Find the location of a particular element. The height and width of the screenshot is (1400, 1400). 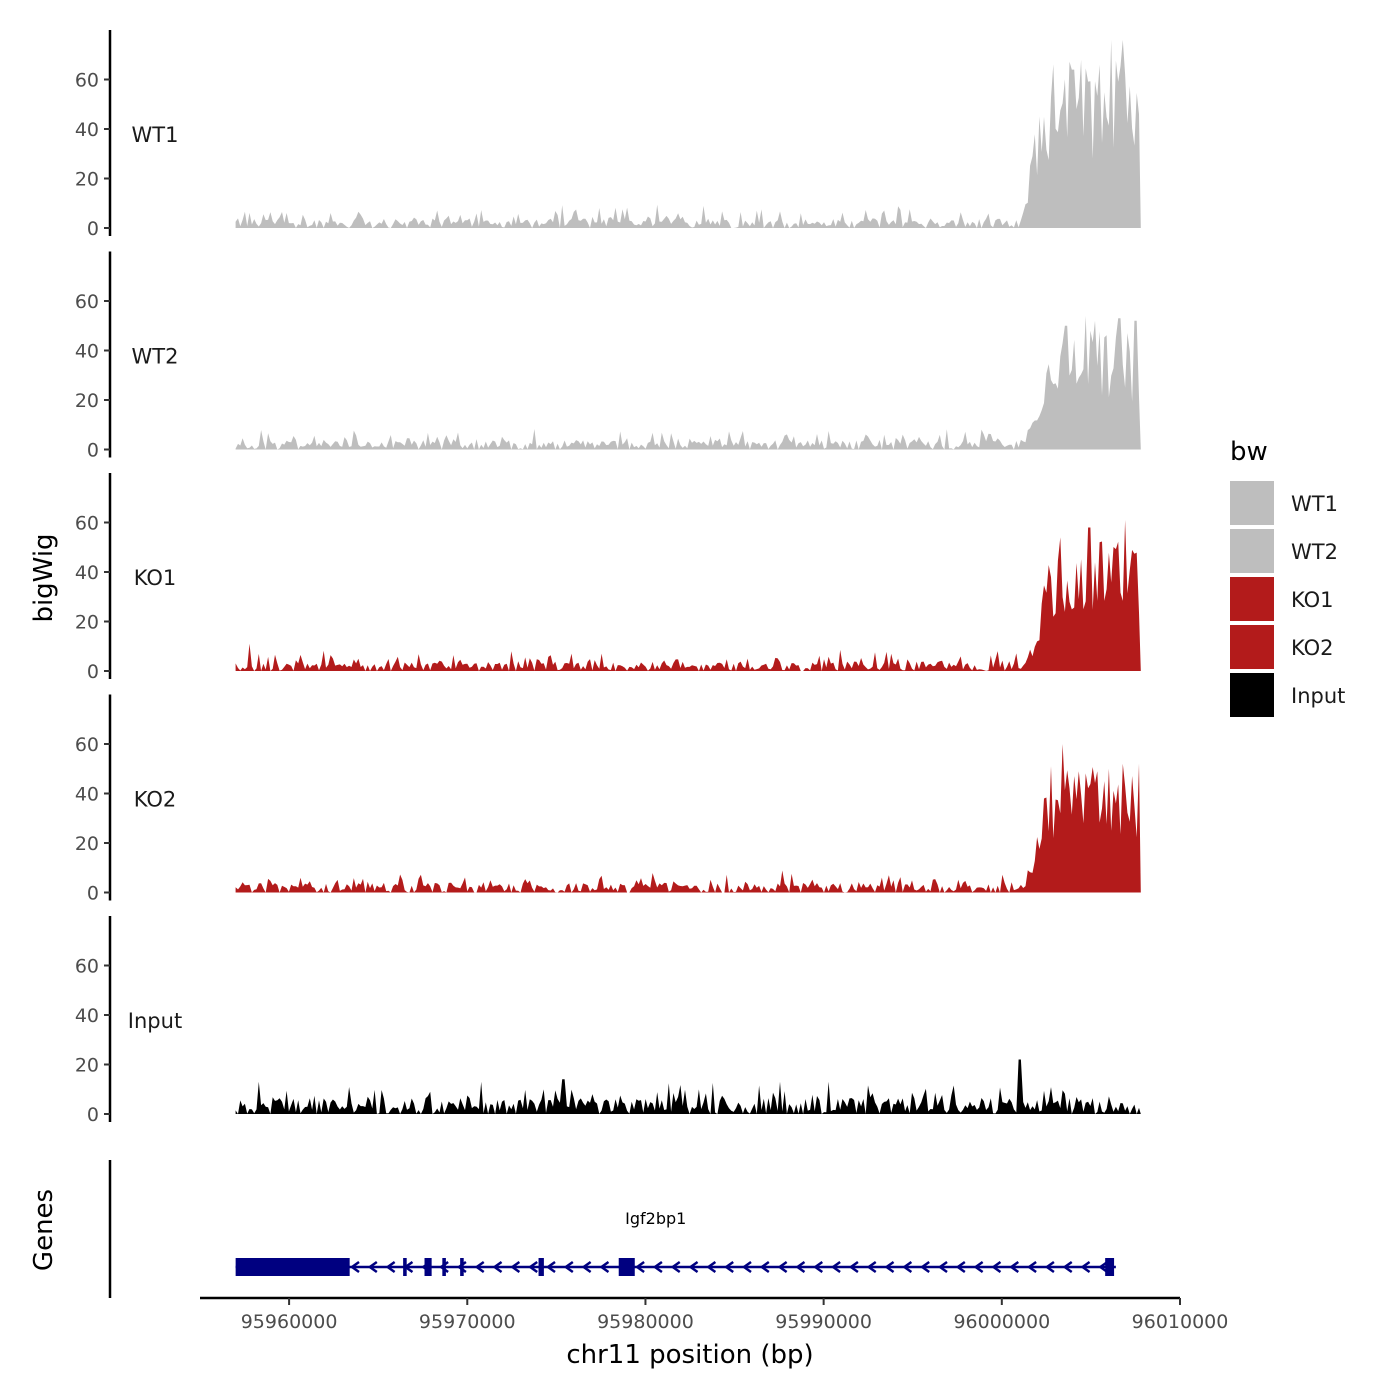

legend-title: bw is located at coordinates (1249, 452).